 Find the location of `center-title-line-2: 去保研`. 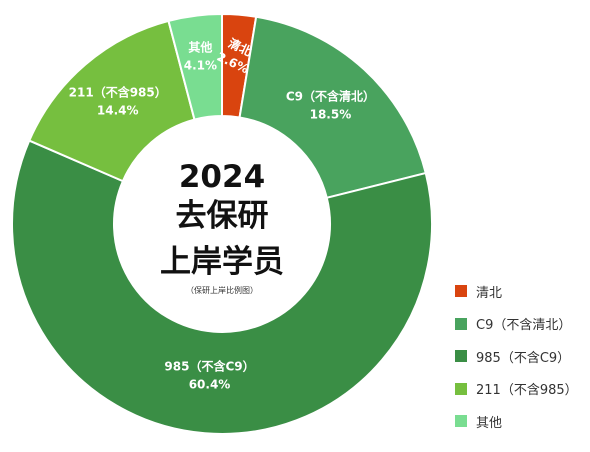

center-title-line-2: 去保研 is located at coordinates (222, 216).